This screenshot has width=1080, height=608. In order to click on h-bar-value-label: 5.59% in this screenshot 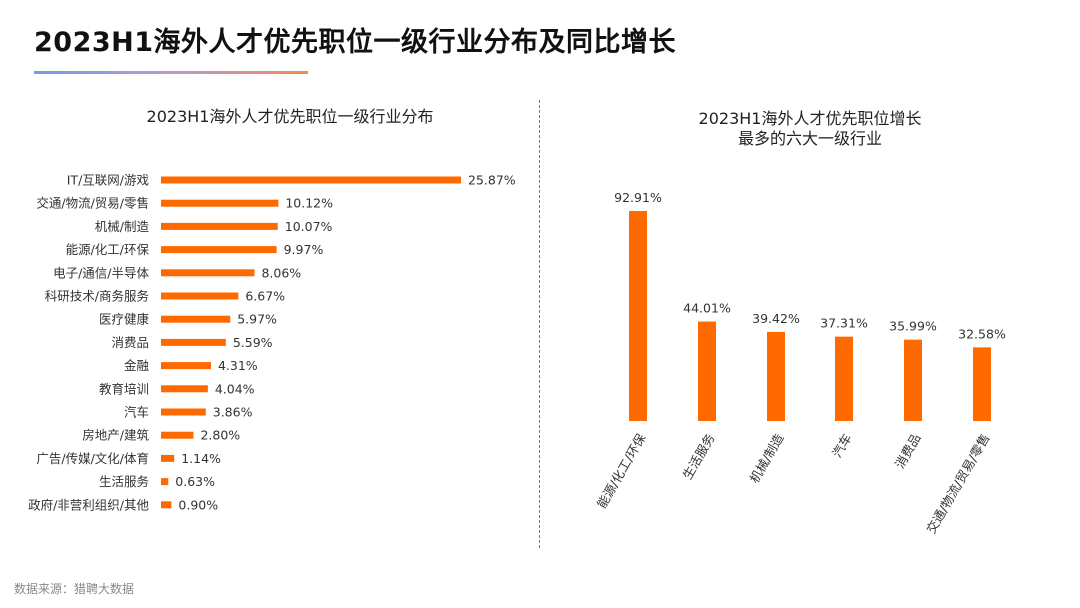, I will do `click(253, 342)`.